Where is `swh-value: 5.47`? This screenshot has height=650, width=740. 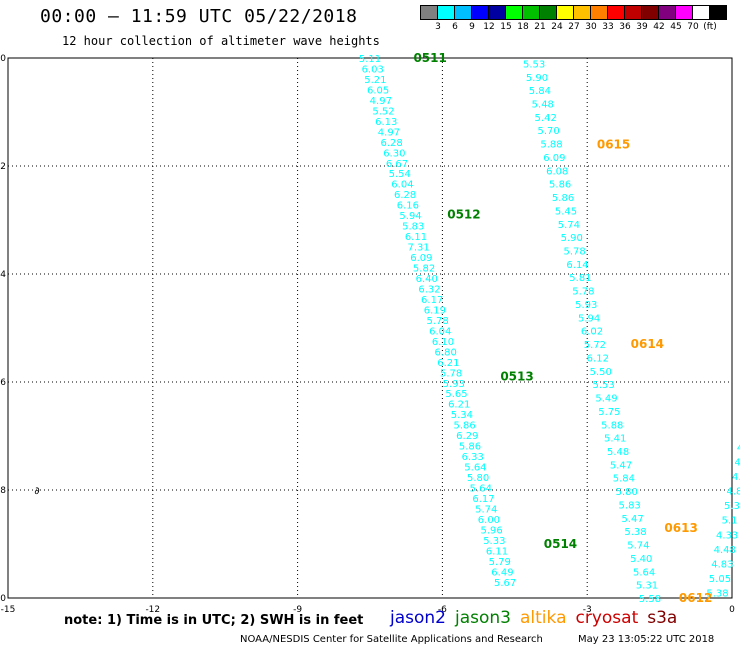
swh-value: 5.47 is located at coordinates (621, 465).